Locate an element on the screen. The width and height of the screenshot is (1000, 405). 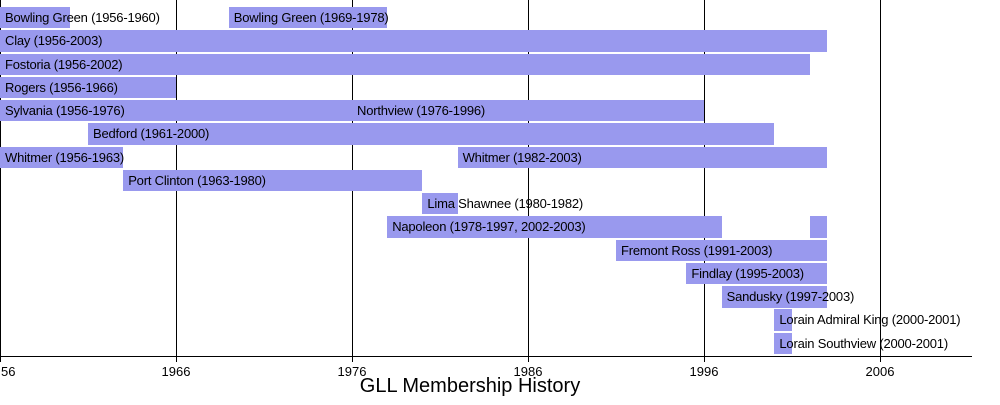
bar-label: Port Clinton (1963-1980) is located at coordinates (197, 180).